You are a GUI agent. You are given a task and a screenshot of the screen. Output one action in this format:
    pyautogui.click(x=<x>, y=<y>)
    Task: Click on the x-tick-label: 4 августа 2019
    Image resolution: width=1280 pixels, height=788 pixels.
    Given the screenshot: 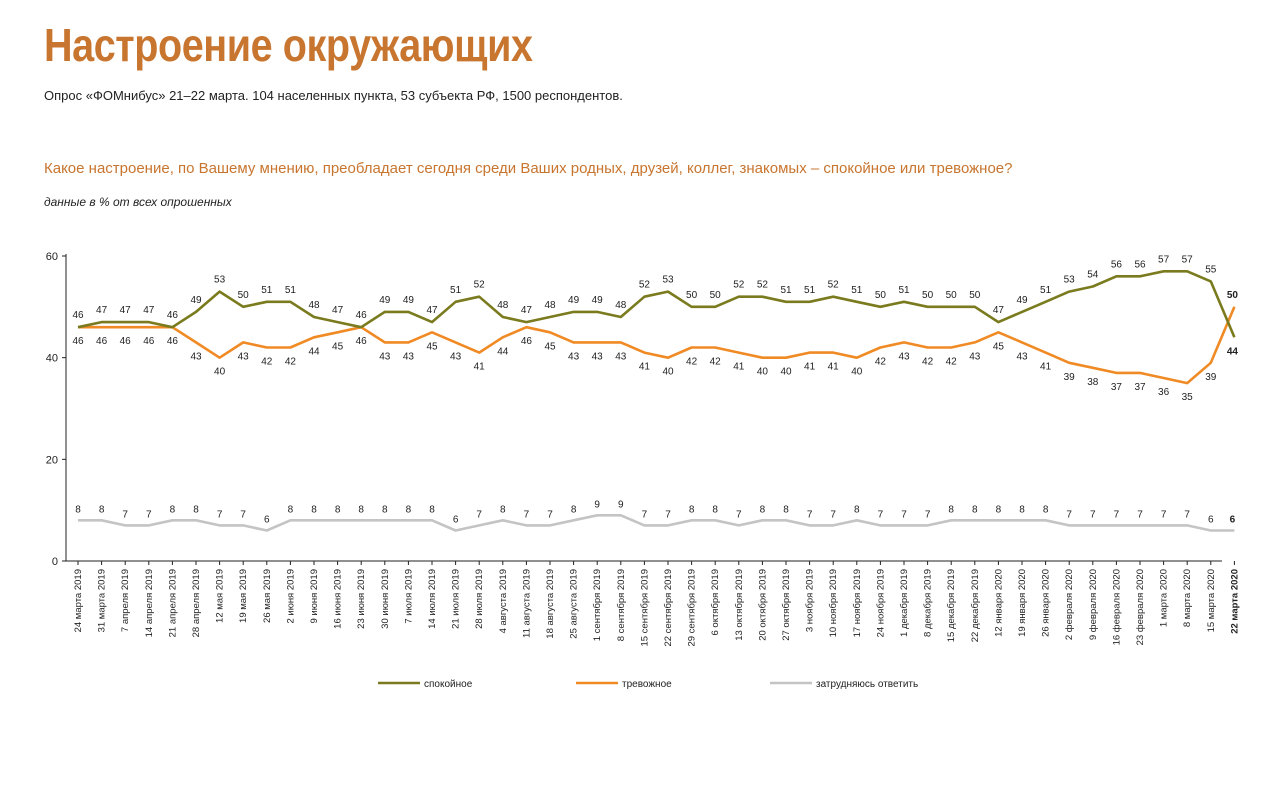 What is the action you would take?
    pyautogui.click(x=503, y=601)
    